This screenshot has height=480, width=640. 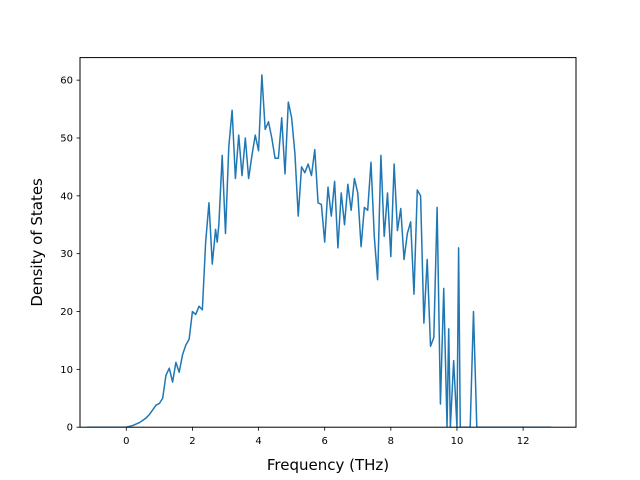 I want to click on y-tick-label: 0, so click(x=70, y=428).